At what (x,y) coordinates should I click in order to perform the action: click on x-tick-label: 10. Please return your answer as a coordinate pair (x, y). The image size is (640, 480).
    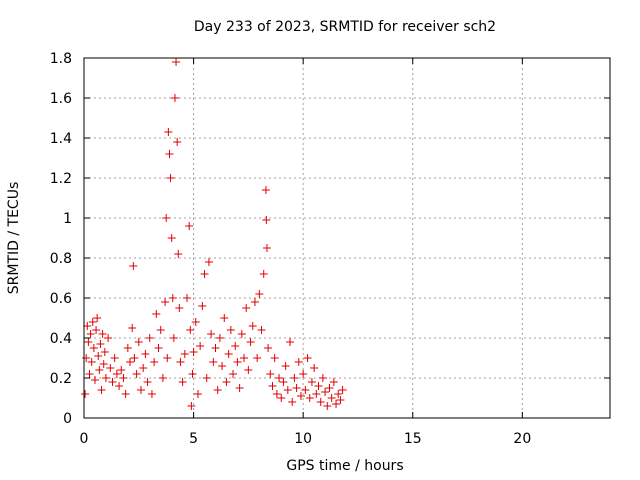
    Looking at the image, I should click on (303, 439).